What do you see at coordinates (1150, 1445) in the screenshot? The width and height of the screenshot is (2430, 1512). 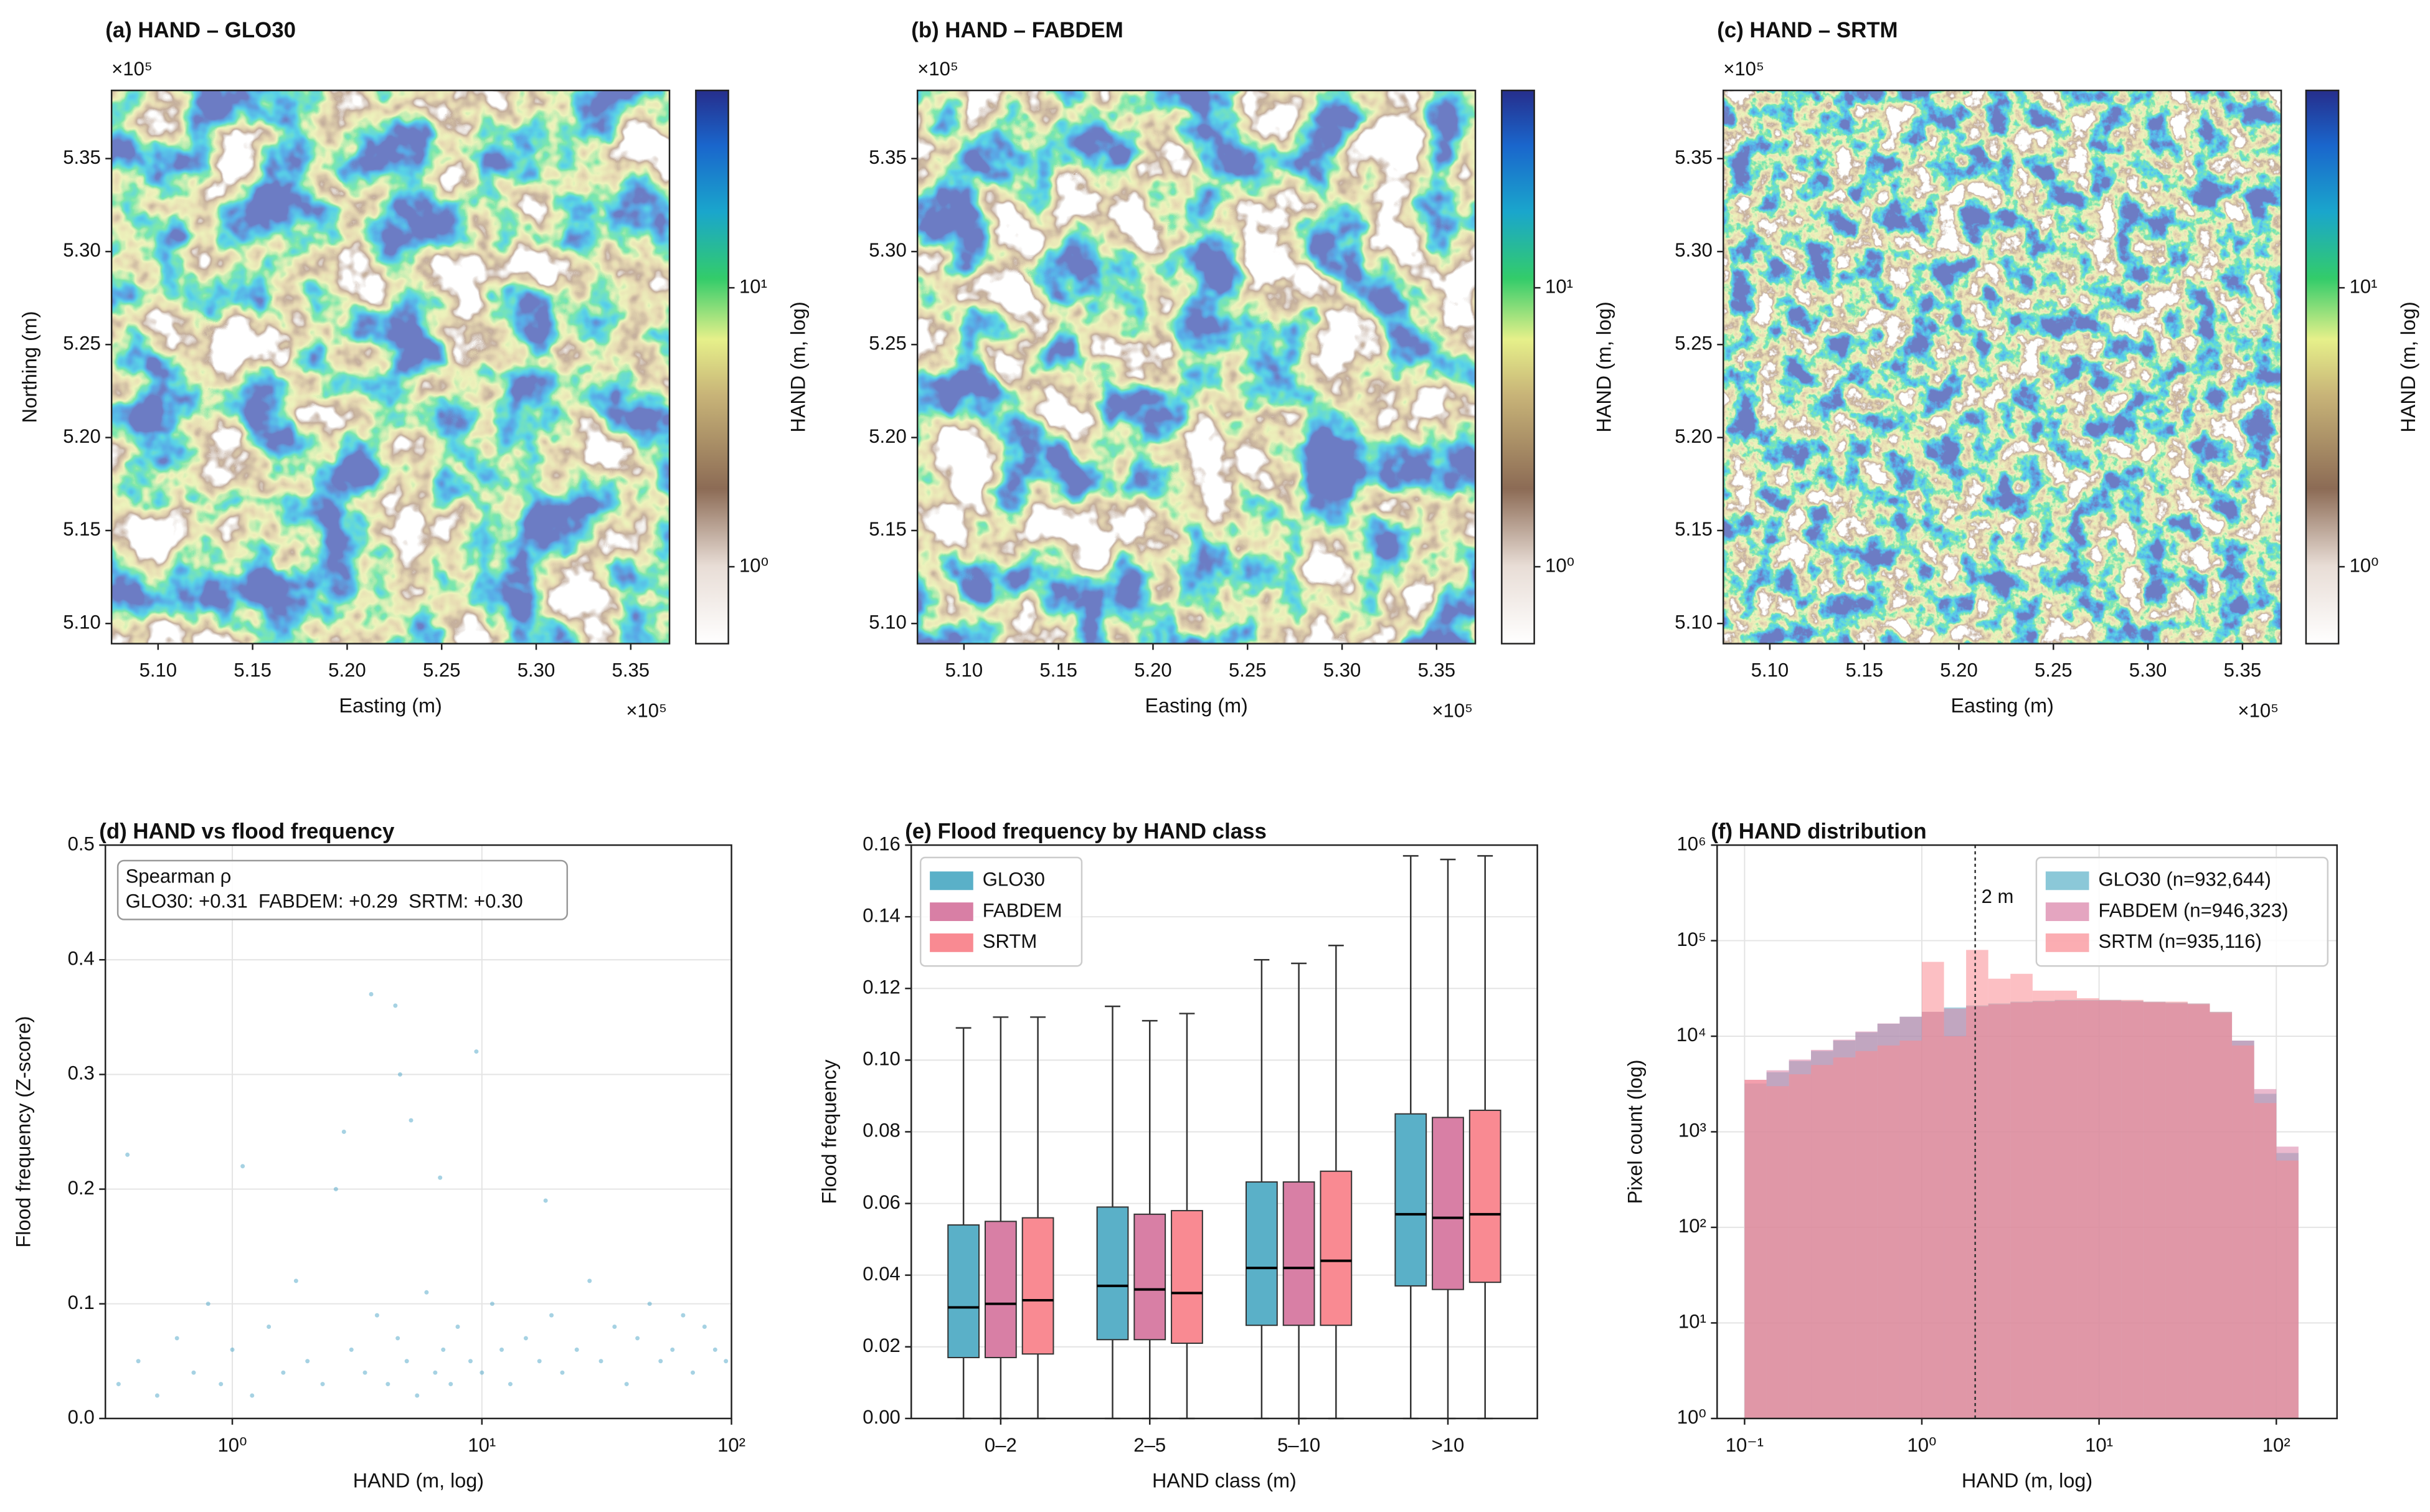 I see `x-tick-label: 2–5` at bounding box center [1150, 1445].